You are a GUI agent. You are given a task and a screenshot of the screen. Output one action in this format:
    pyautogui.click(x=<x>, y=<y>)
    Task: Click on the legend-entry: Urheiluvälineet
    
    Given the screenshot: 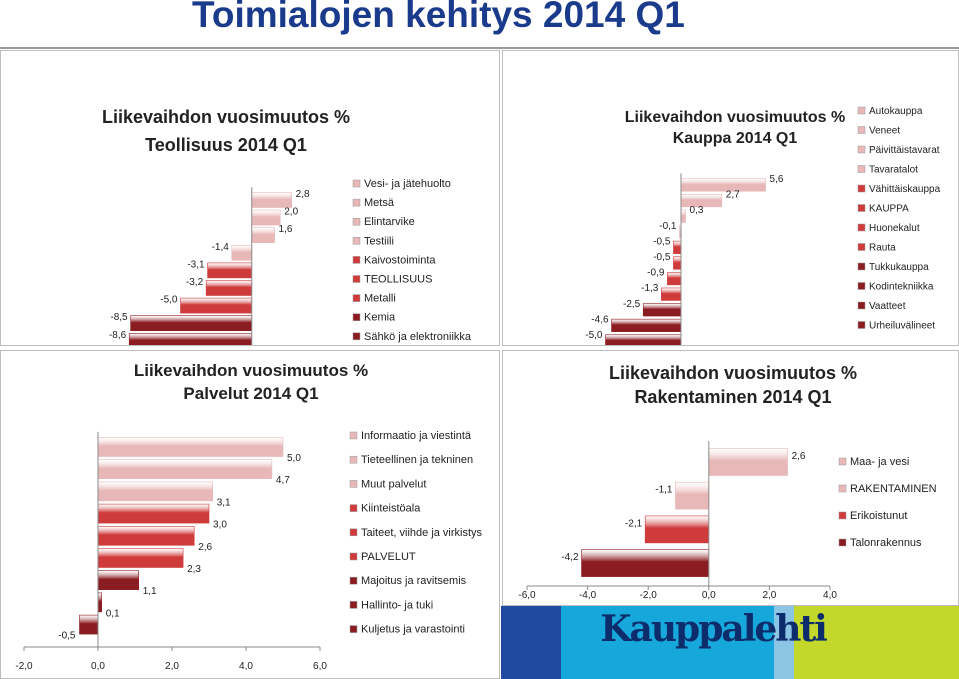 What is the action you would take?
    pyautogui.click(x=902, y=326)
    